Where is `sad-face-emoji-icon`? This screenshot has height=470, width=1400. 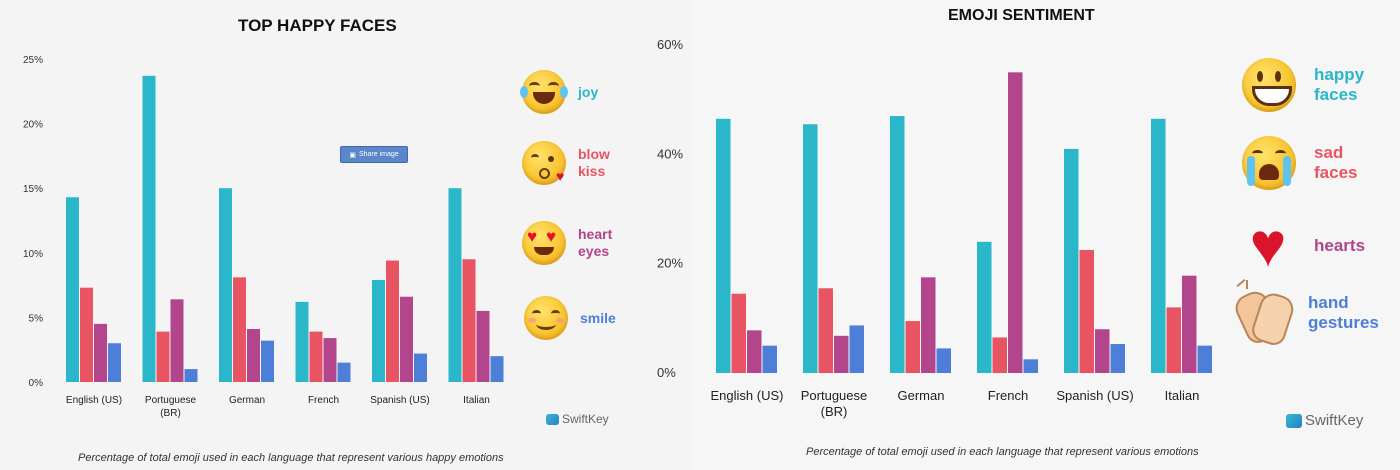 sad-face-emoji-icon is located at coordinates (1269, 163).